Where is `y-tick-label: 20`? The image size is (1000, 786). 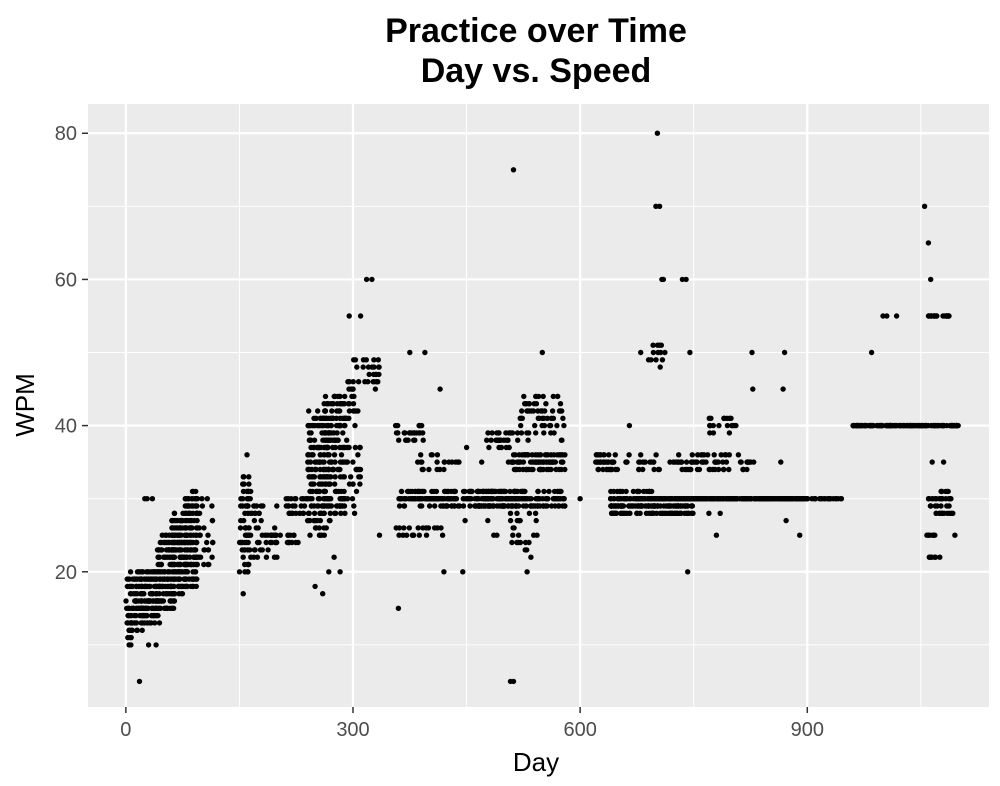 y-tick-label: 20 is located at coordinates (66, 573).